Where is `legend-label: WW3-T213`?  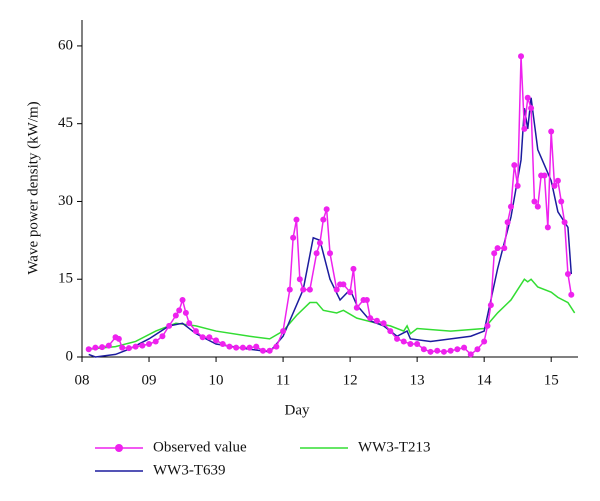 legend-label: WW3-T213 is located at coordinates (394, 447).